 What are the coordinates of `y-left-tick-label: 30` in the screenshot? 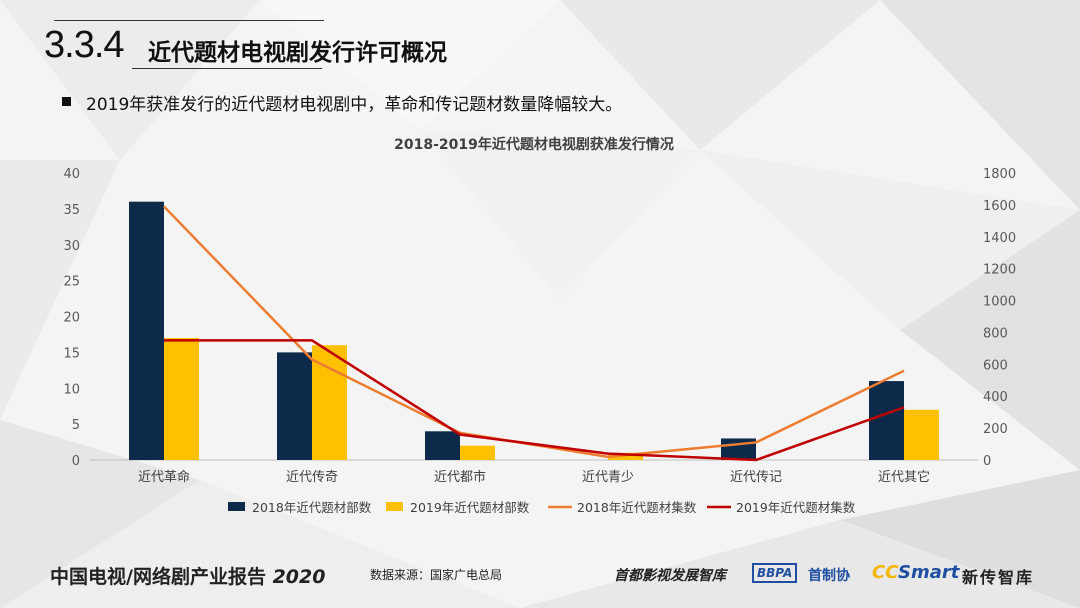 It's located at (71, 246).